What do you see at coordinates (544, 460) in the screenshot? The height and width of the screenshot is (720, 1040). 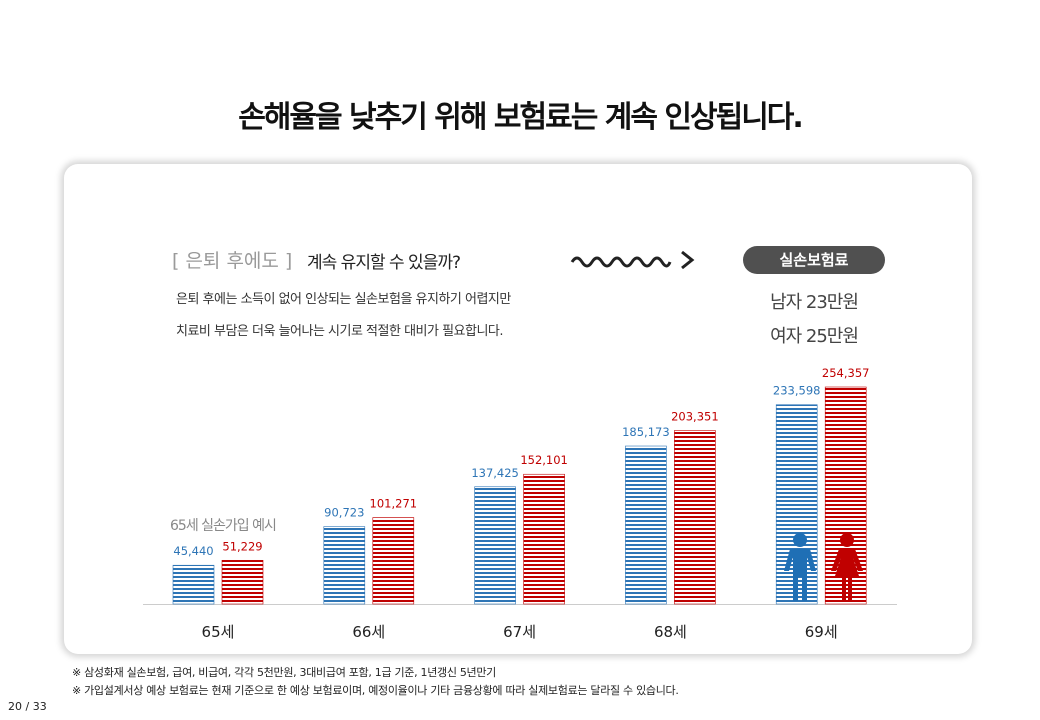 I see `value-label: 152,101` at bounding box center [544, 460].